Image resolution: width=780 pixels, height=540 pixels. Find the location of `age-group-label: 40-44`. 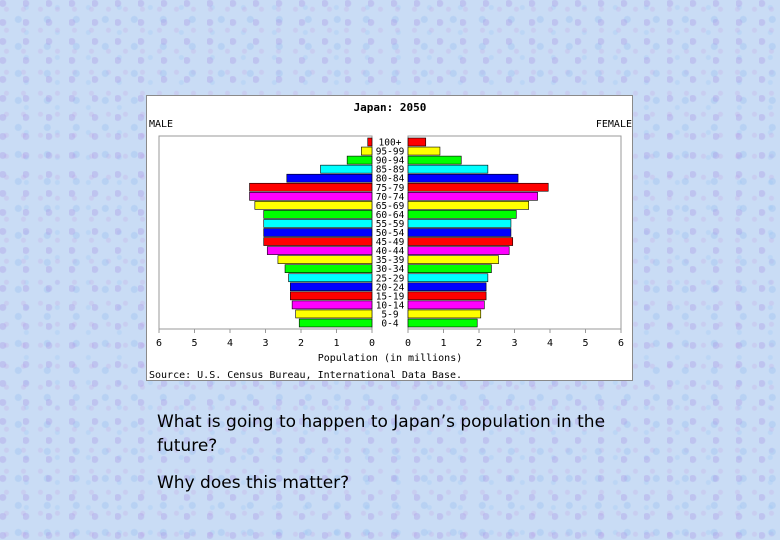

age-group-label: 40-44 is located at coordinates (390, 251).